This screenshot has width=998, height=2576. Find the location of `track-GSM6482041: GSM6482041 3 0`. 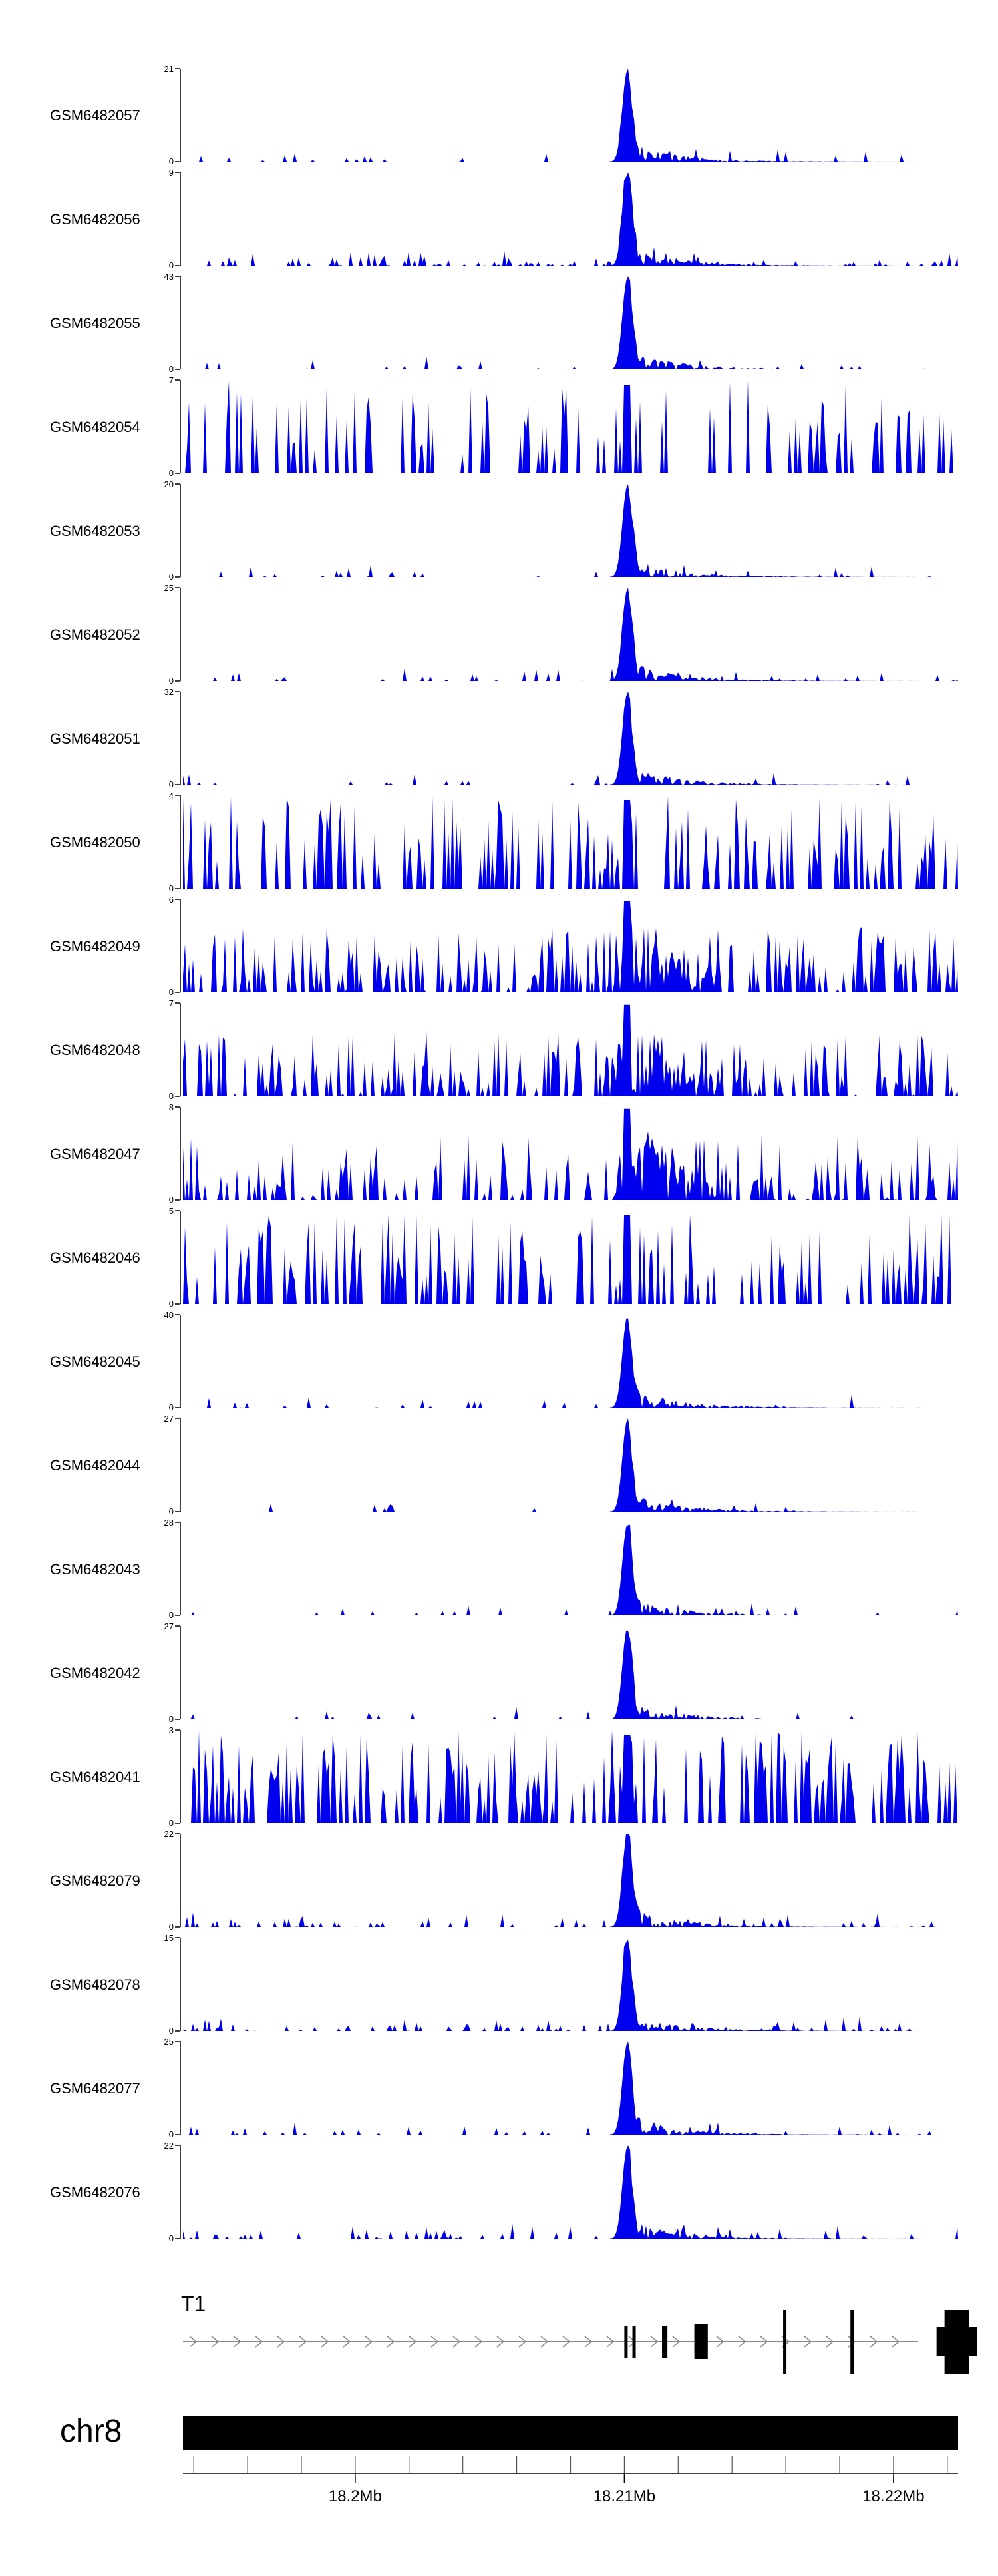

track-GSM6482041: GSM6482041 3 0 is located at coordinates (504, 1776).